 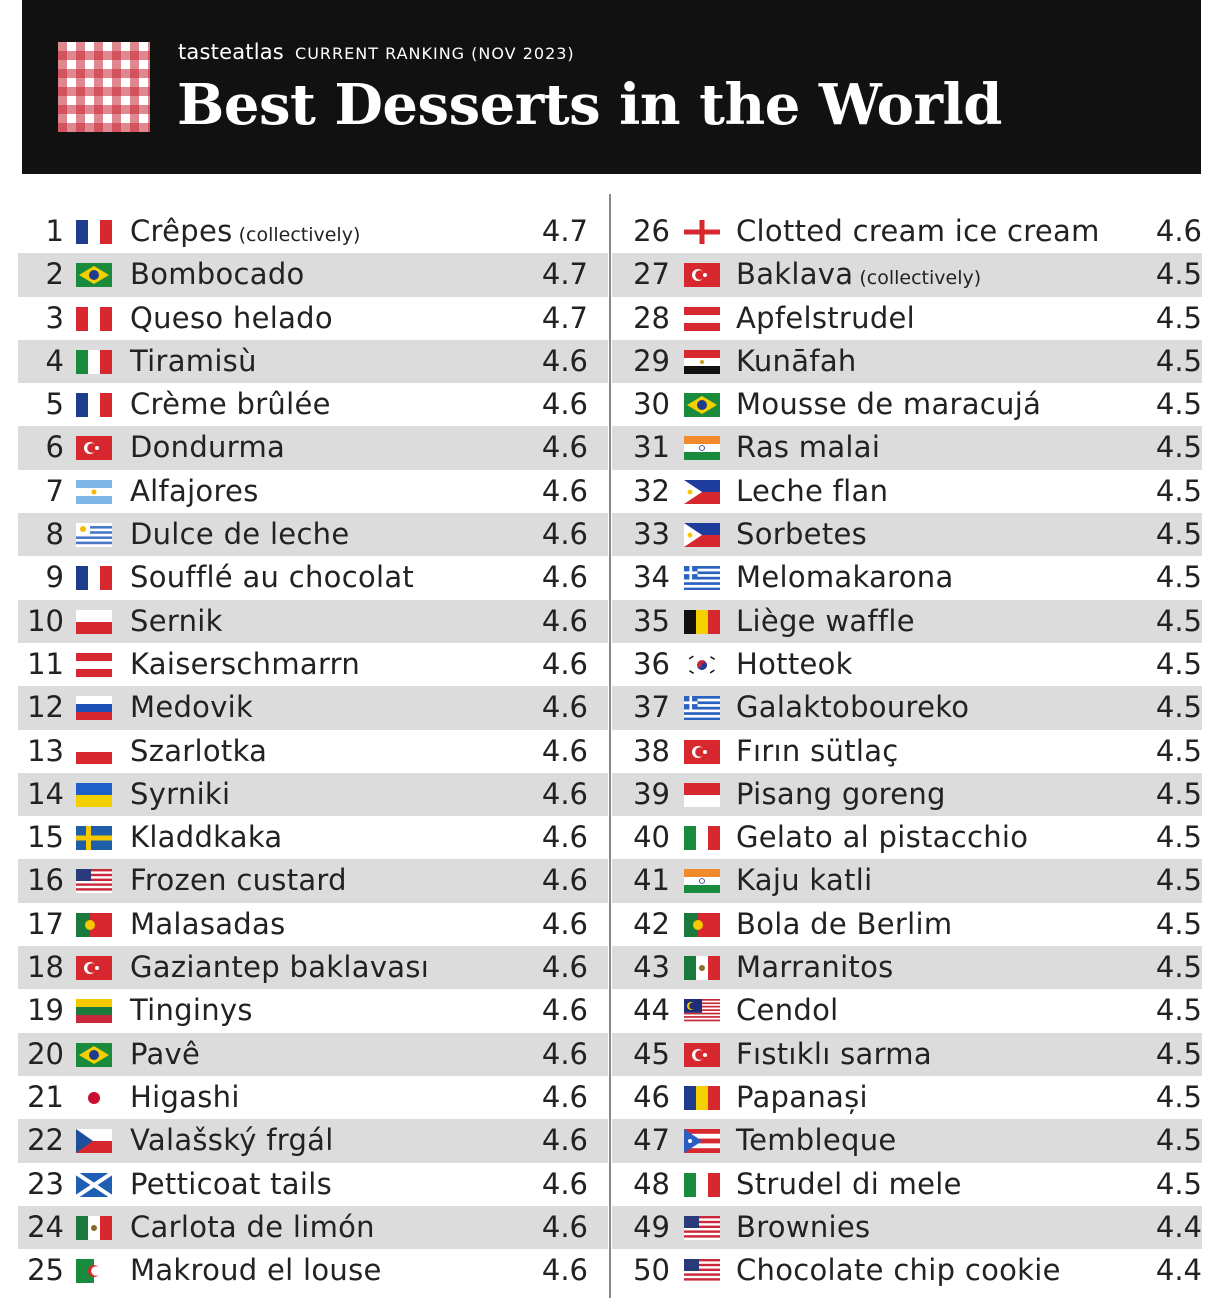 What do you see at coordinates (180, 793) in the screenshot?
I see `dessert-name: Syrniki` at bounding box center [180, 793].